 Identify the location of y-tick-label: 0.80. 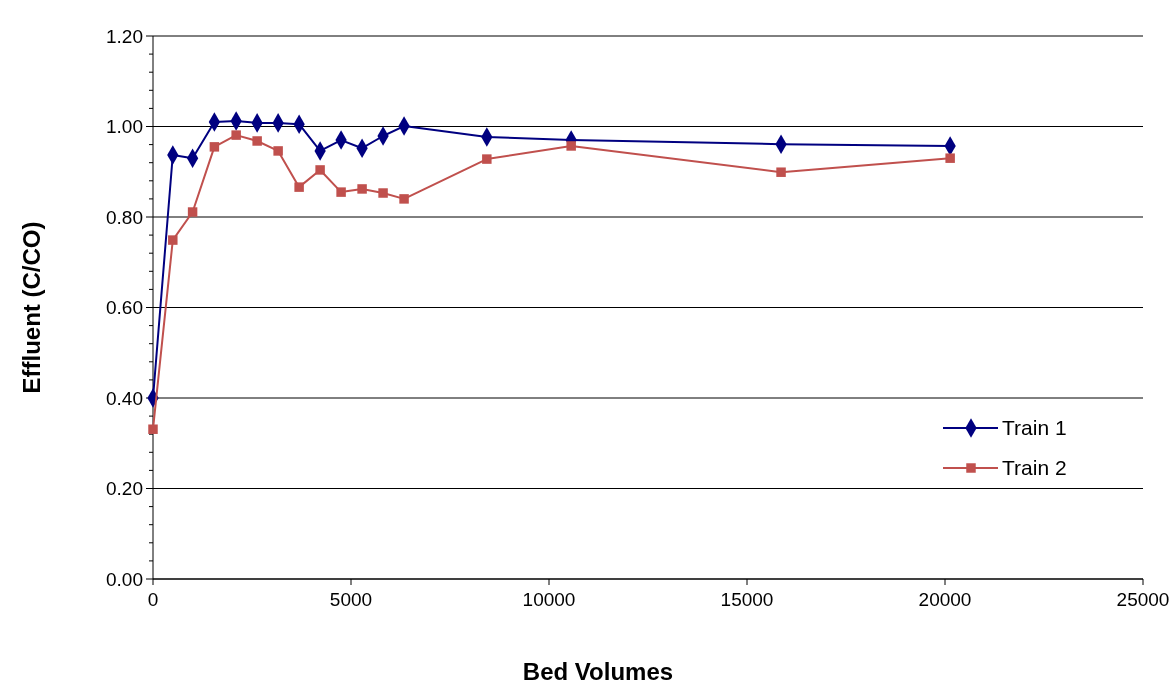
(124, 217).